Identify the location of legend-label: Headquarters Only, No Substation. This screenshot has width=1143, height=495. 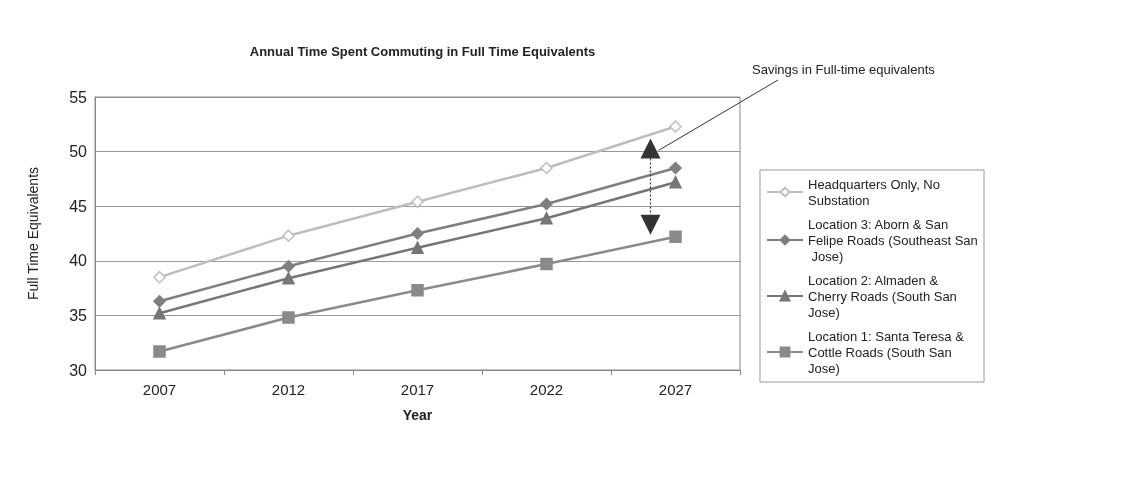
(876, 192).